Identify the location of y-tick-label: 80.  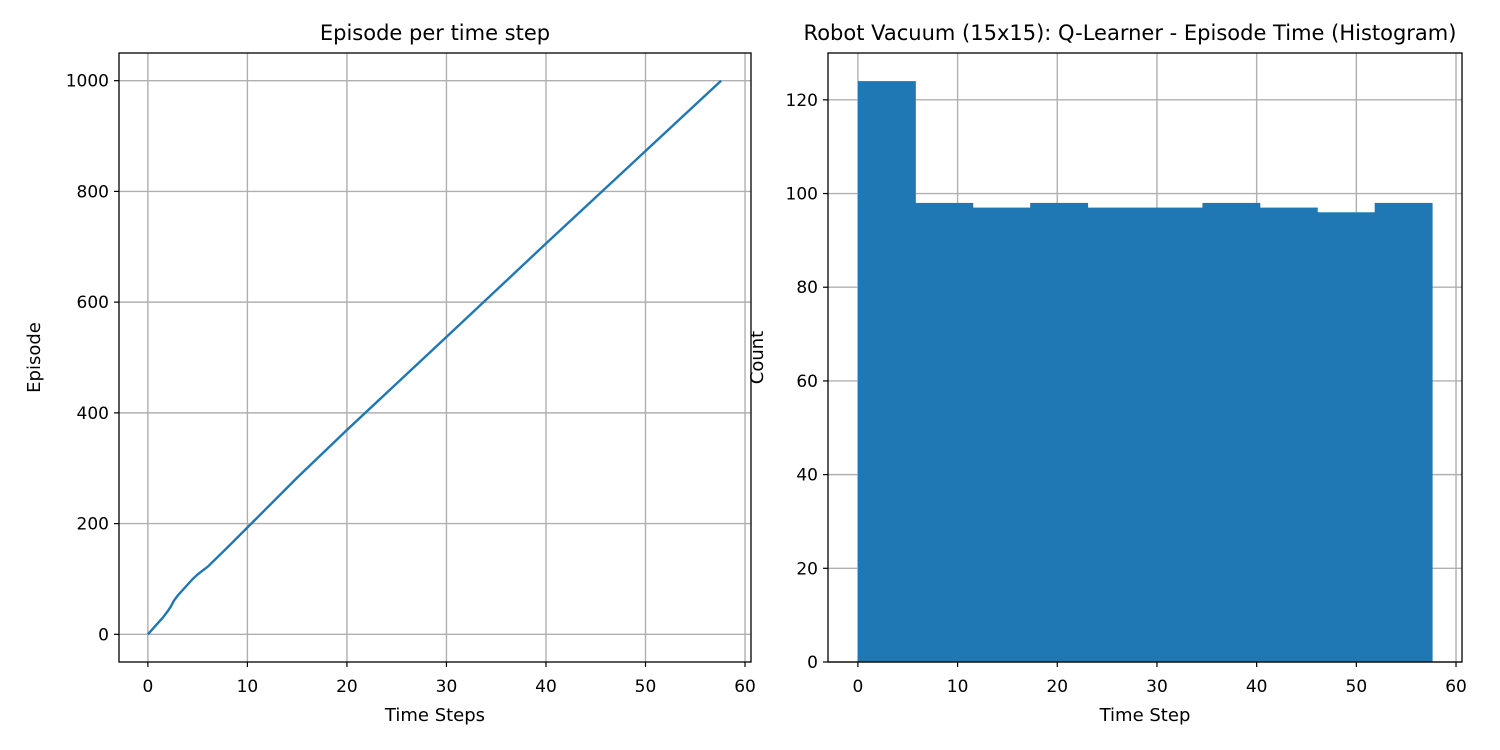
(807, 288).